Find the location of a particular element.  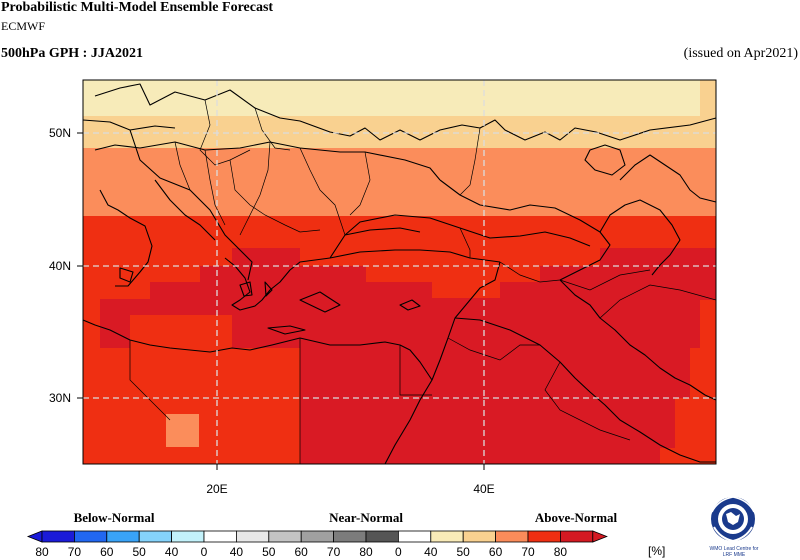

issued-date: (issued on Apr2021) is located at coordinates (740, 53).